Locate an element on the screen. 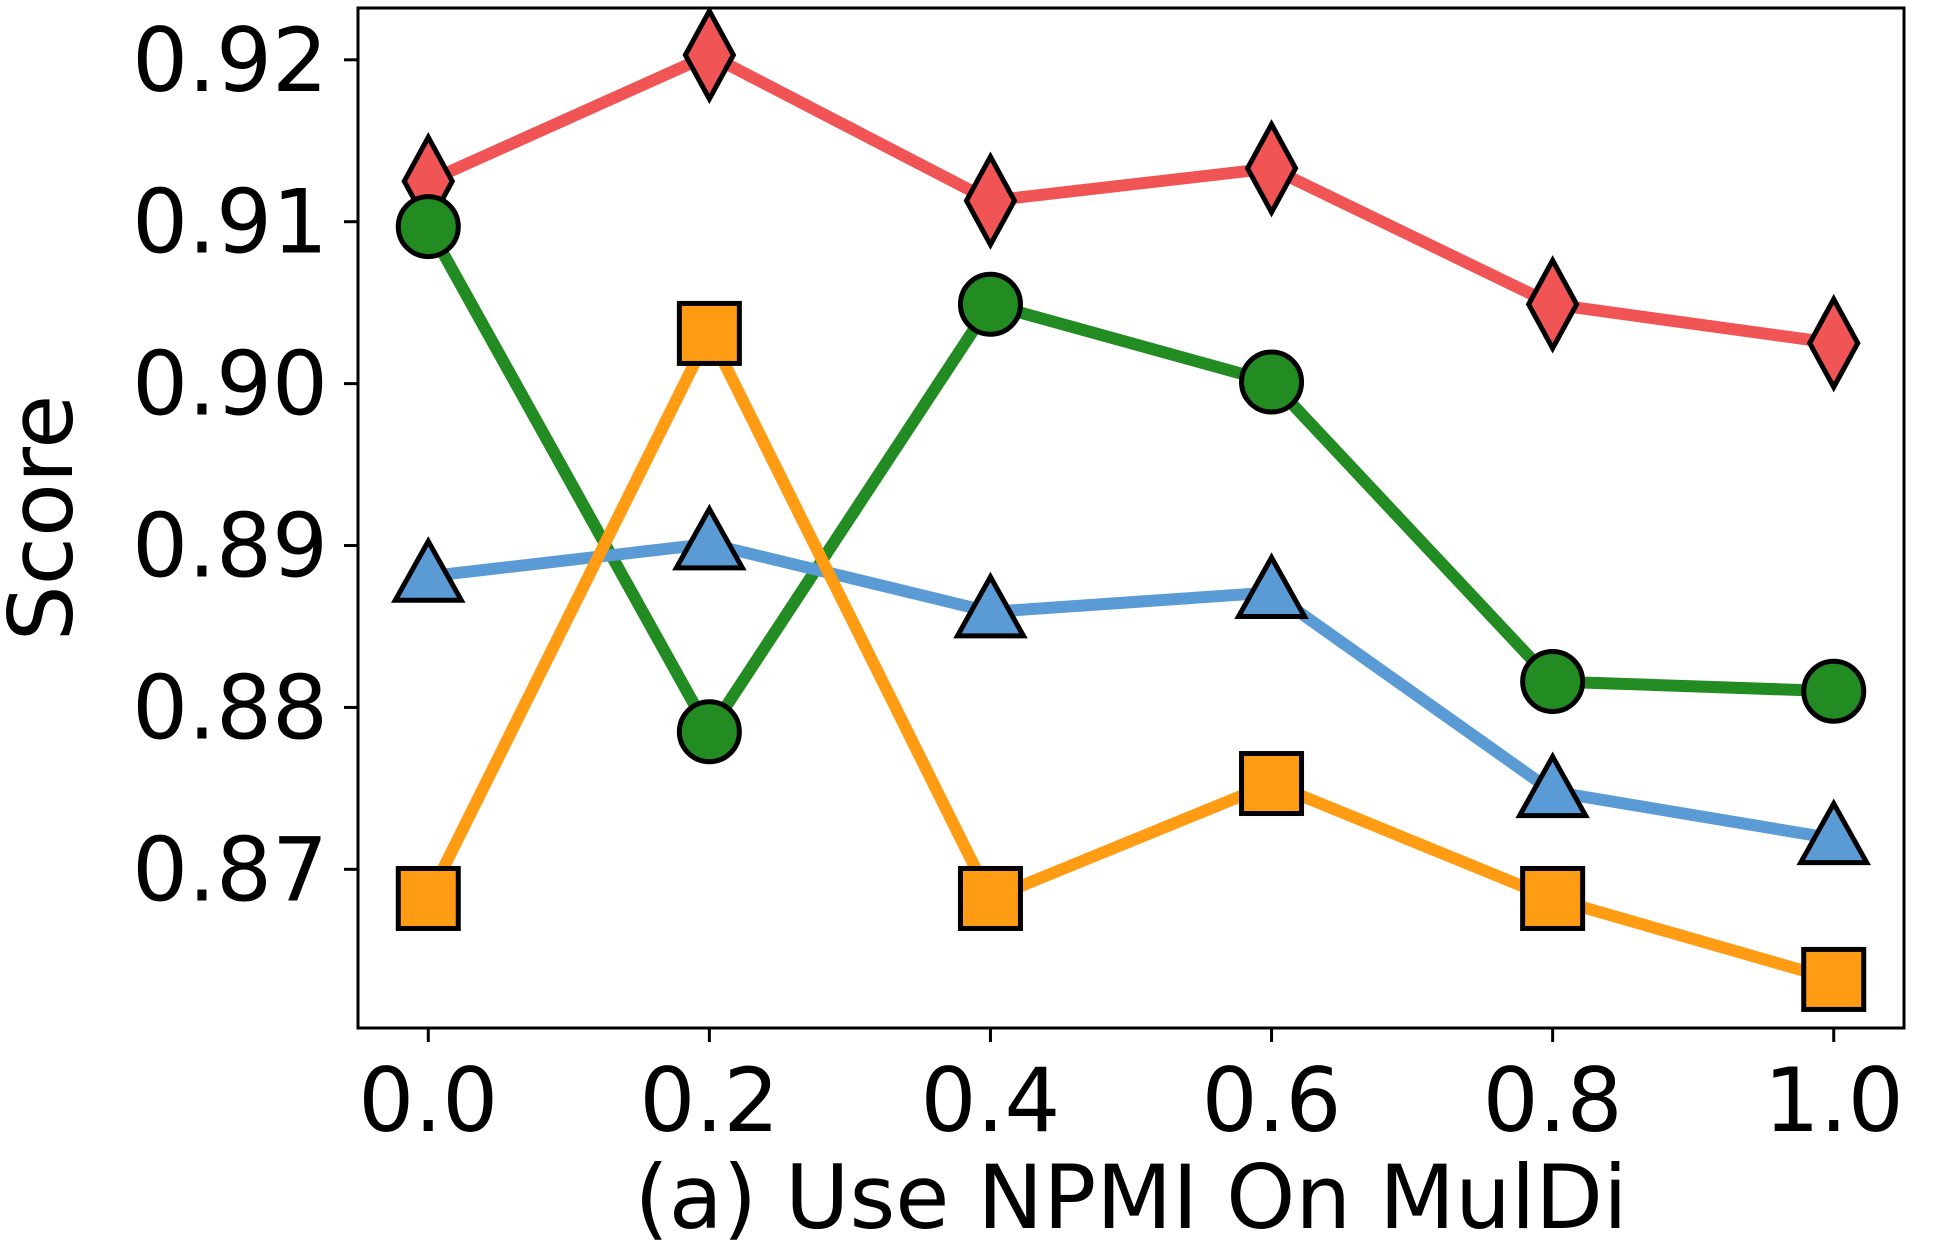 The image size is (1937, 1256). y-tick-label: 0.90 is located at coordinates (230, 384).